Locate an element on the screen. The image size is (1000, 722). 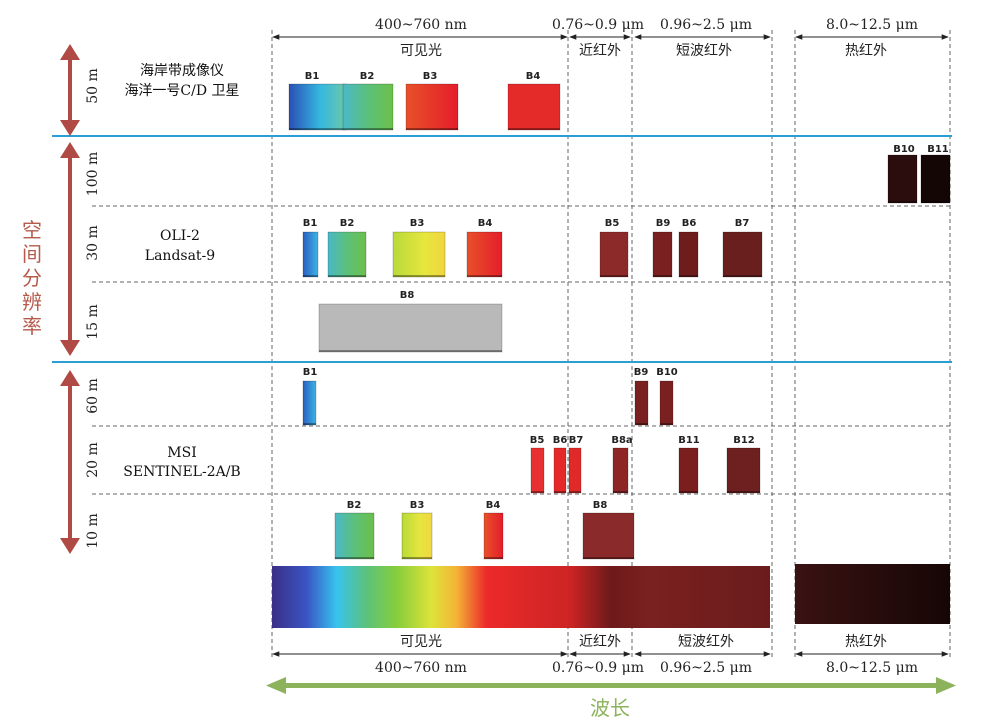
band-label-msi-b8: B8 is located at coordinates (600, 505).